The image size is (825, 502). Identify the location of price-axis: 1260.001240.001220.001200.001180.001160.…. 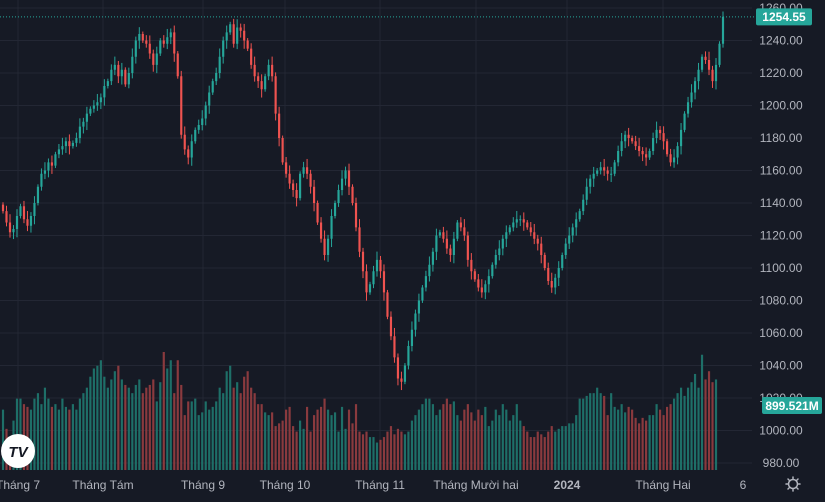
(781, 235).